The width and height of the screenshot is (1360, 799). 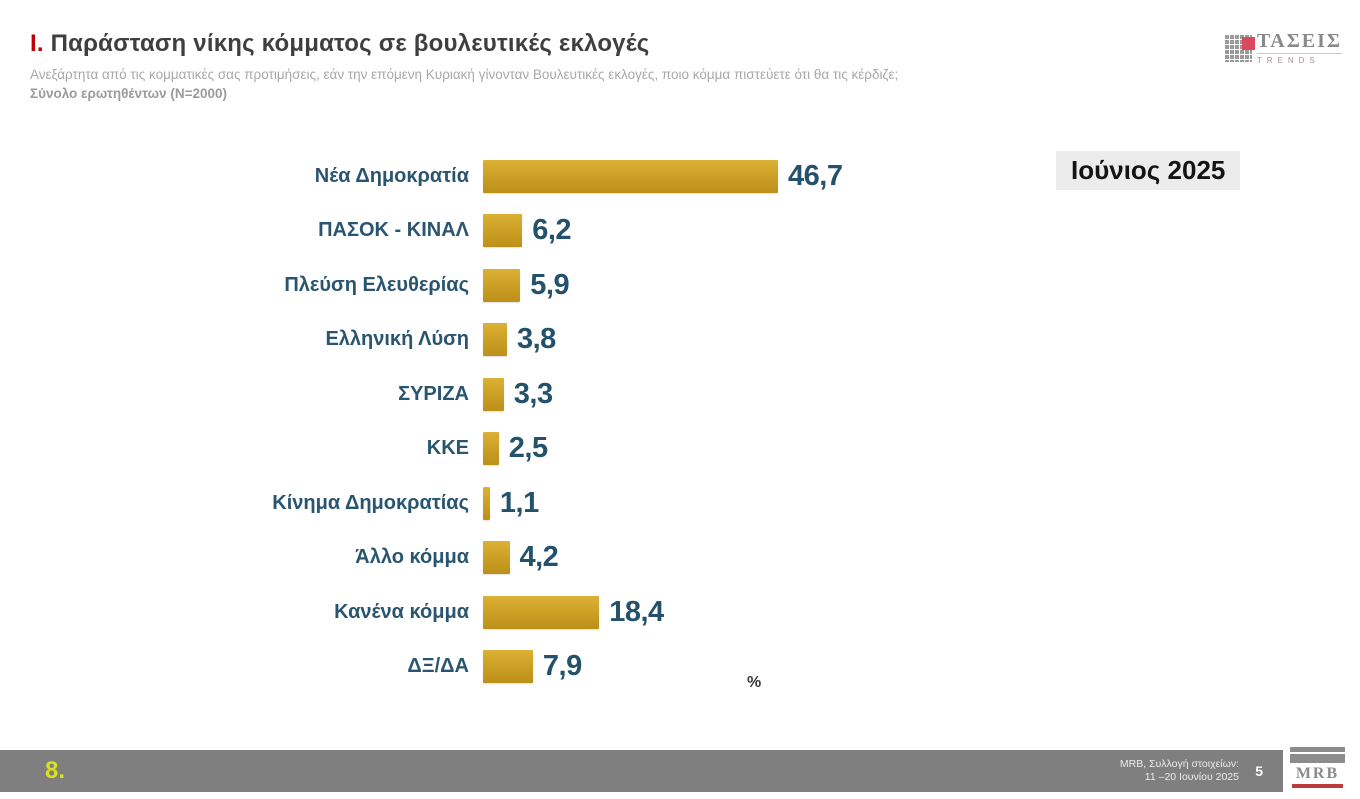 What do you see at coordinates (1259, 771) in the screenshot?
I see `page-number-right: 5` at bounding box center [1259, 771].